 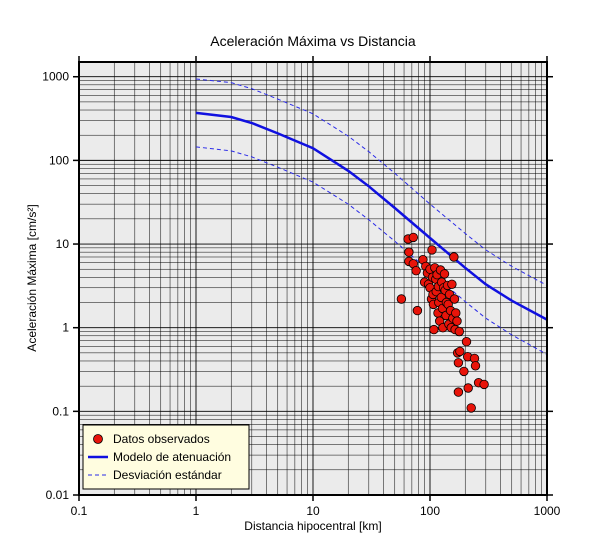 What do you see at coordinates (60, 411) in the screenshot?
I see `y-tick-label: 0.1` at bounding box center [60, 411].